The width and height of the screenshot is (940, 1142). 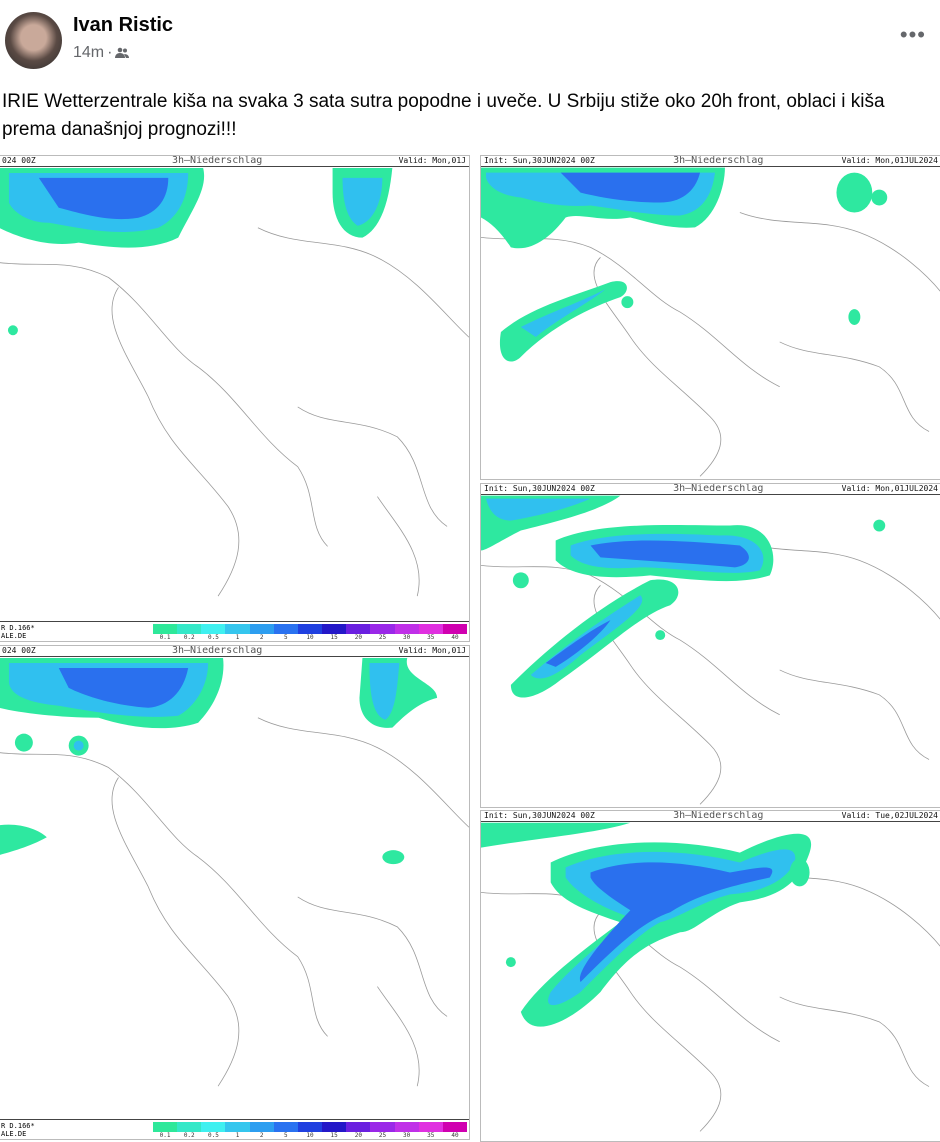 I want to click on avatar, so click(x=33, y=40).